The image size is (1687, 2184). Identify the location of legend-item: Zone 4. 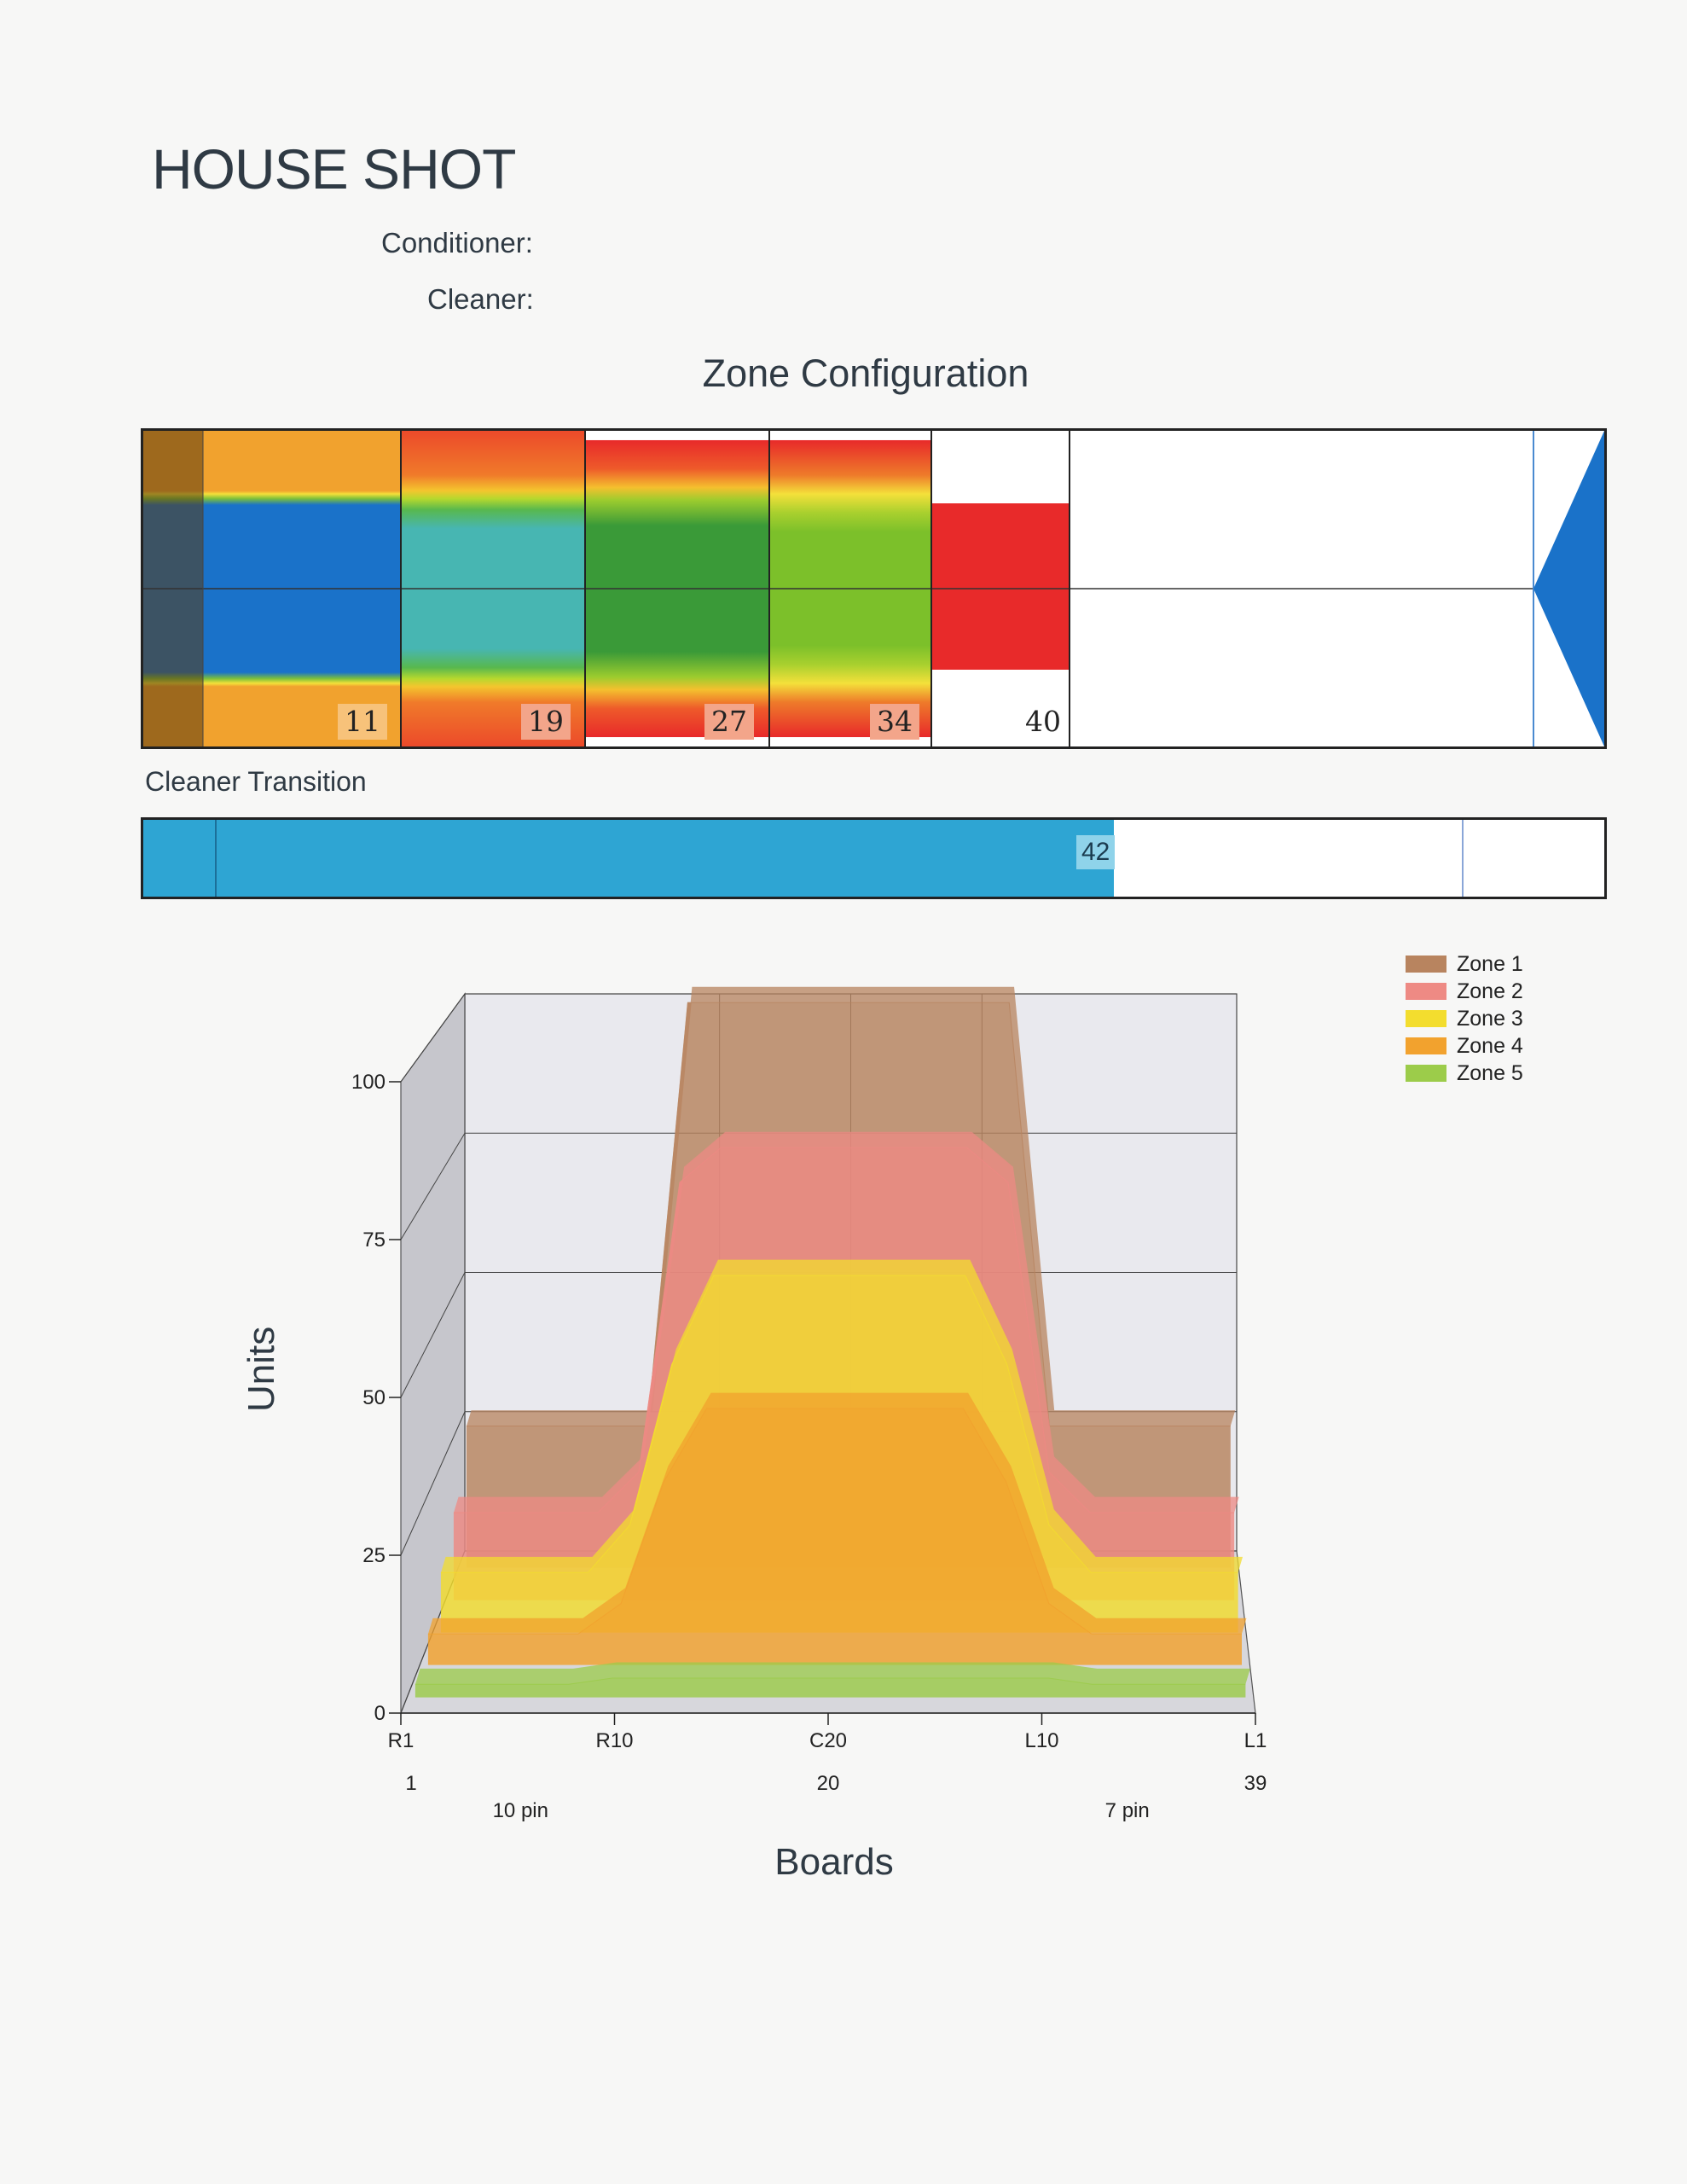
(1464, 1046).